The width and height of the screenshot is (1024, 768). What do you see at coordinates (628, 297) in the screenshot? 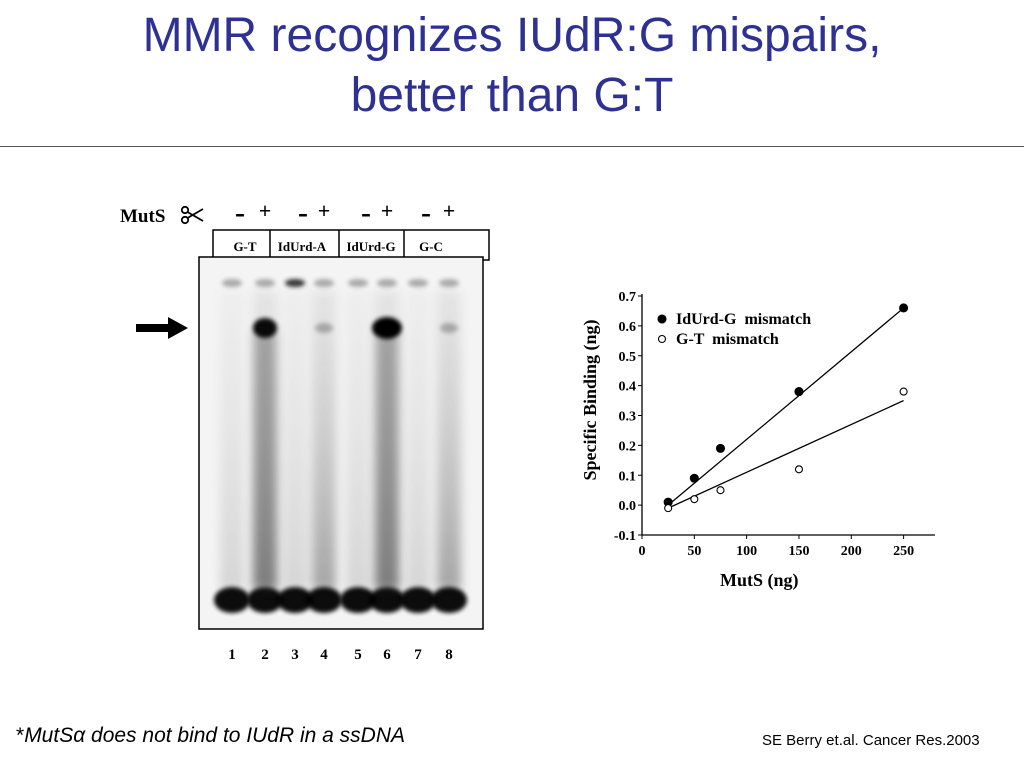
I see `y-tick-label: 0.7` at bounding box center [628, 297].